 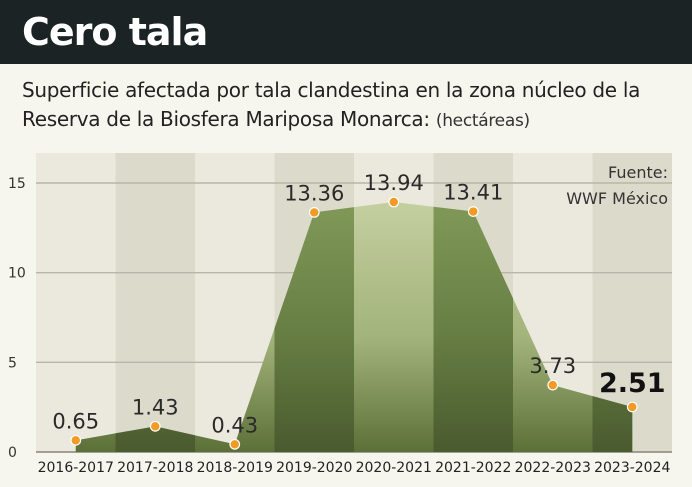 What do you see at coordinates (482, 121) in the screenshot?
I see `unit-label: (hectáreas)` at bounding box center [482, 121].